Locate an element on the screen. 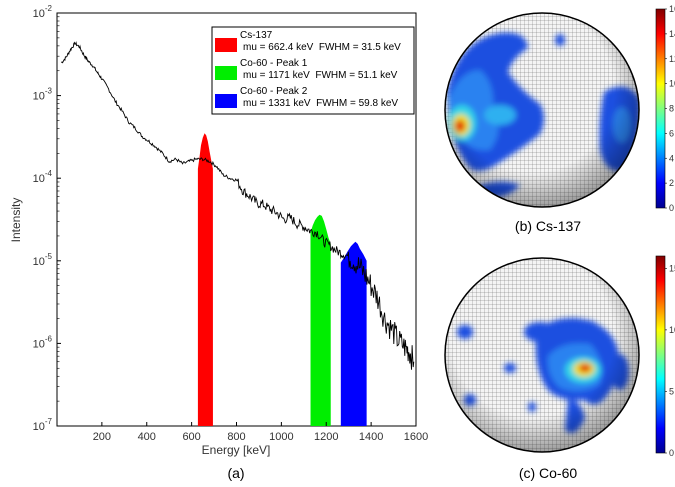 Image resolution: width=675 pixels, height=487 pixels. colorbar-tick-label: 4 is located at coordinates (671, 158).